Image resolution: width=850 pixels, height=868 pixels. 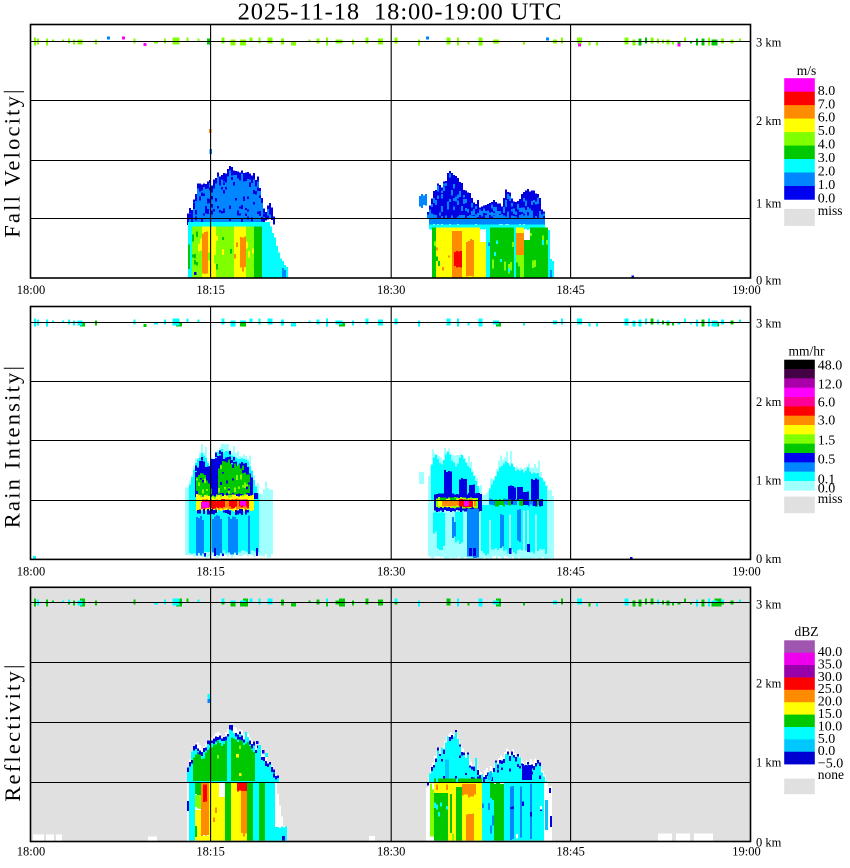 What do you see at coordinates (400, 13) in the screenshot?
I see `svg-text: 2025-11-18 18:00-19:00 UTC` at bounding box center [400, 13].